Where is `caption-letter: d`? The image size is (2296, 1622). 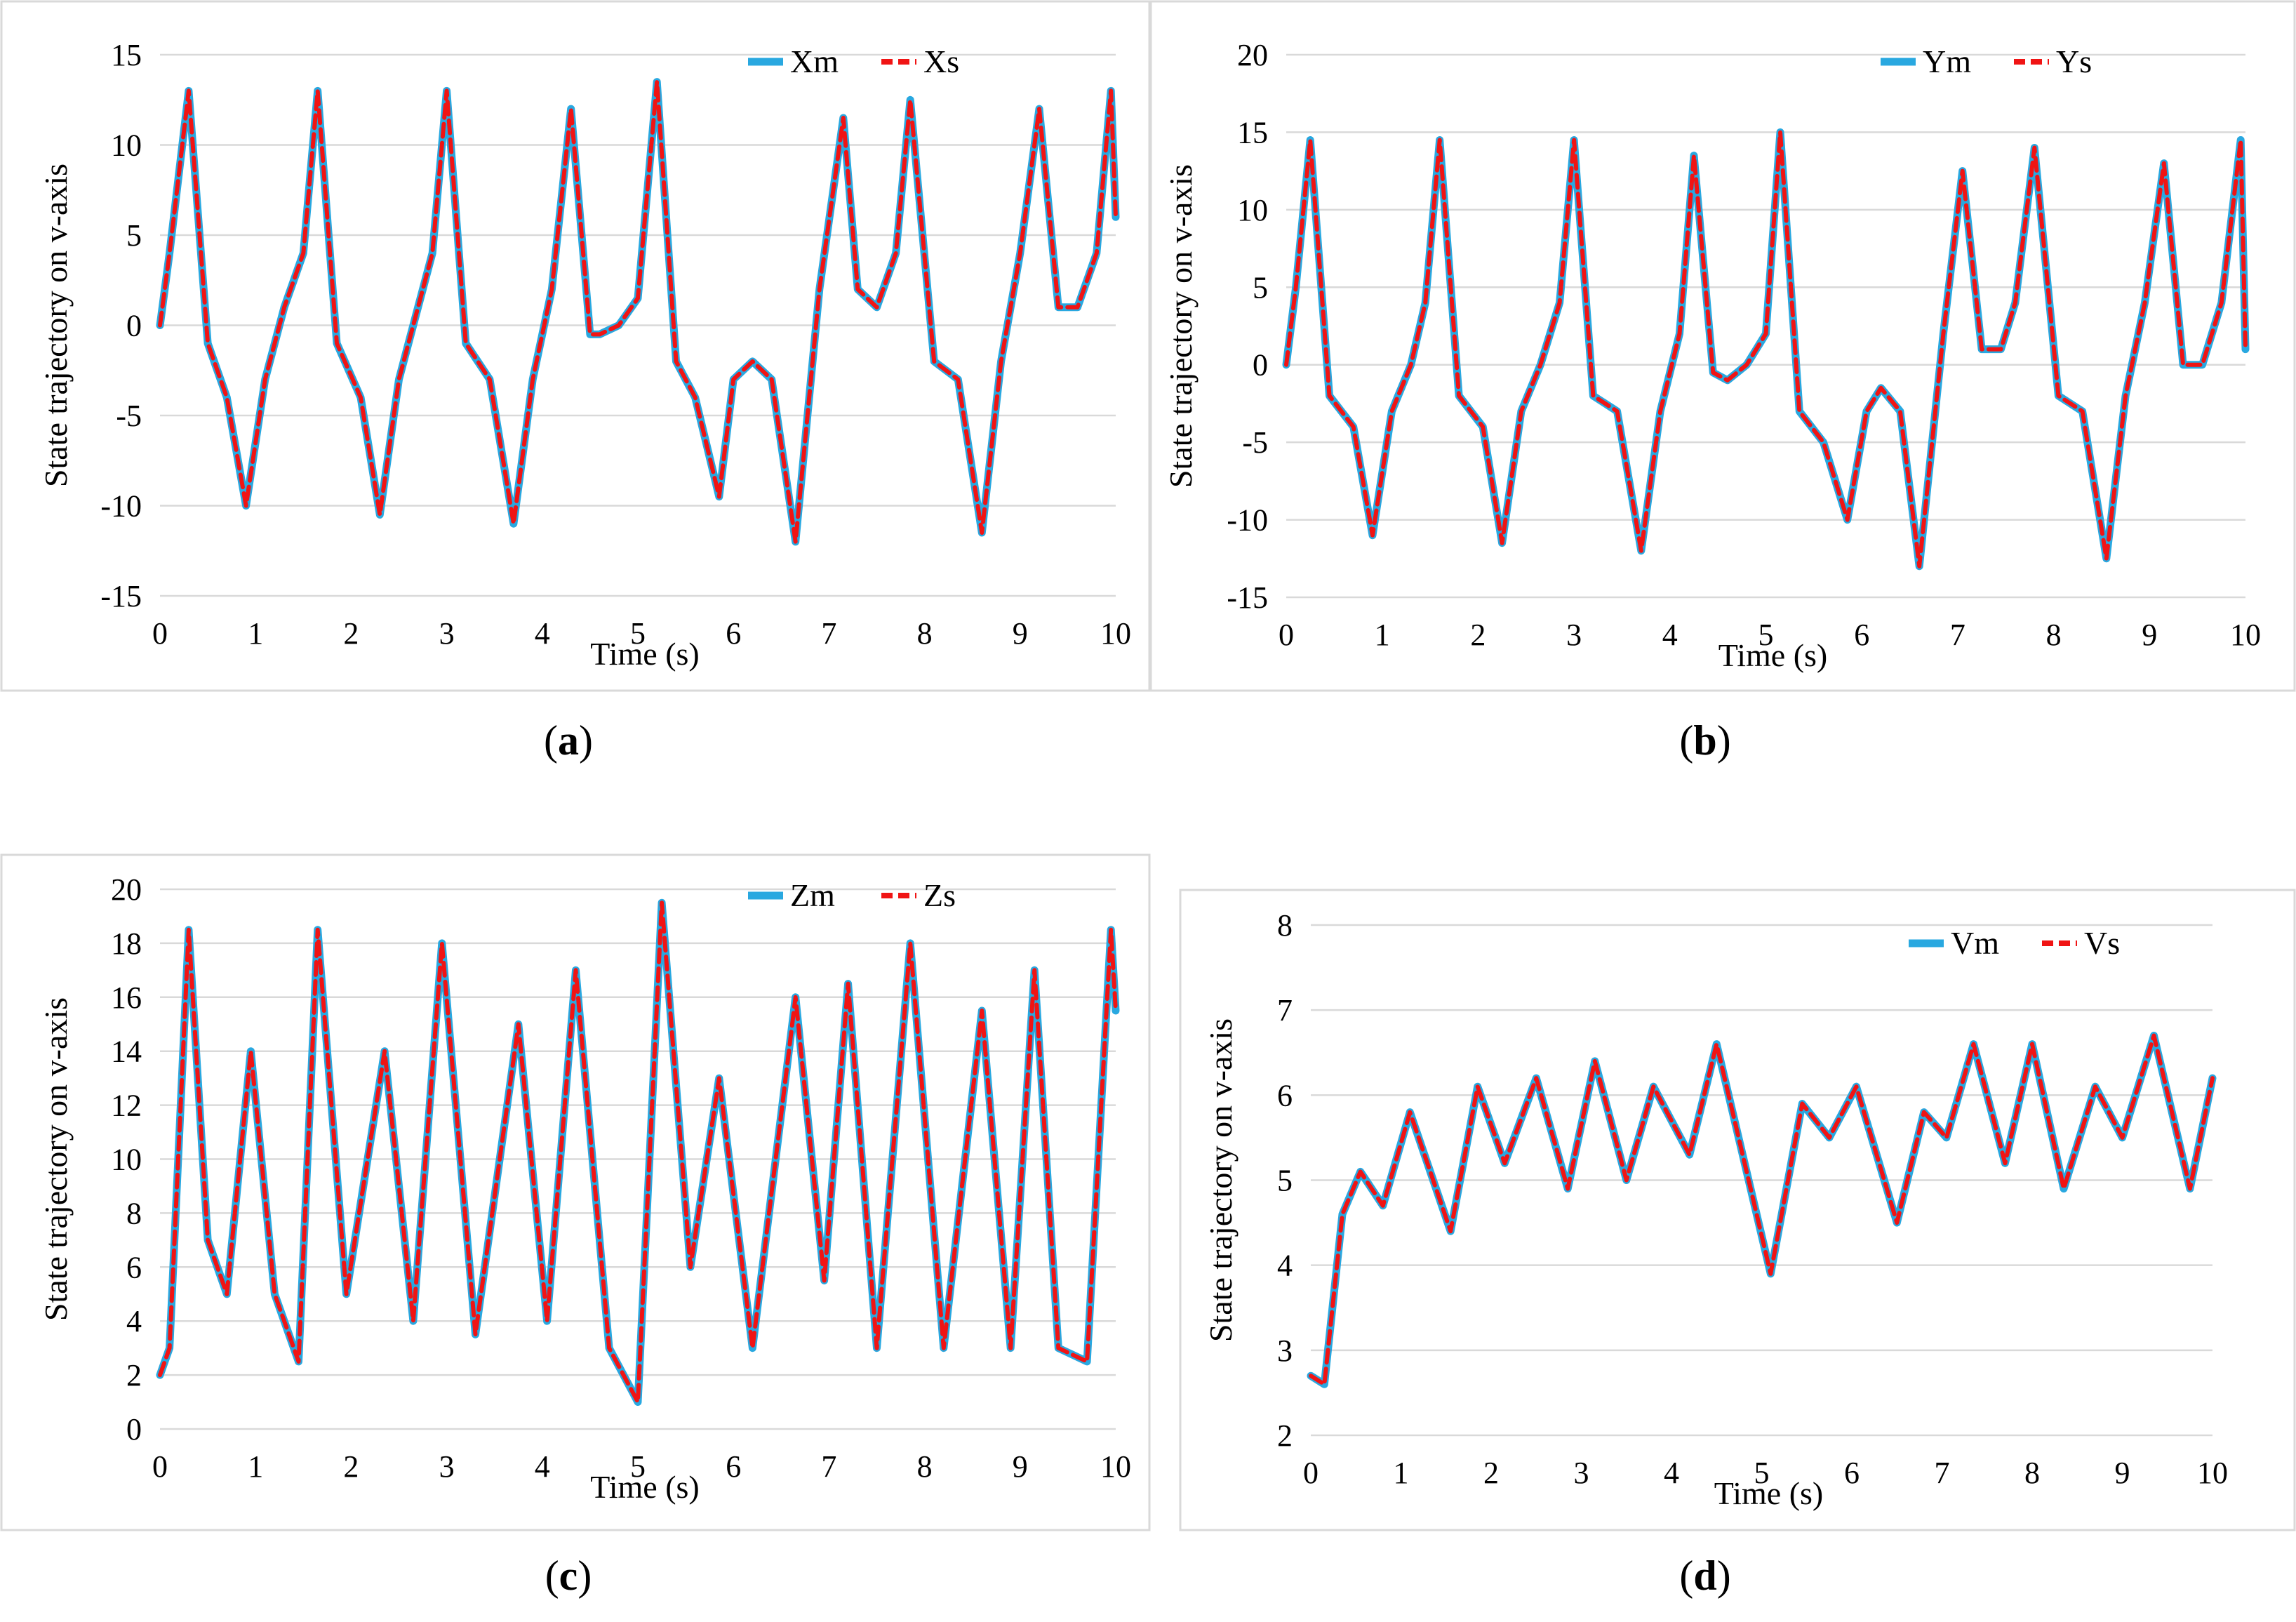
caption-letter: d is located at coordinates (1704, 1576).